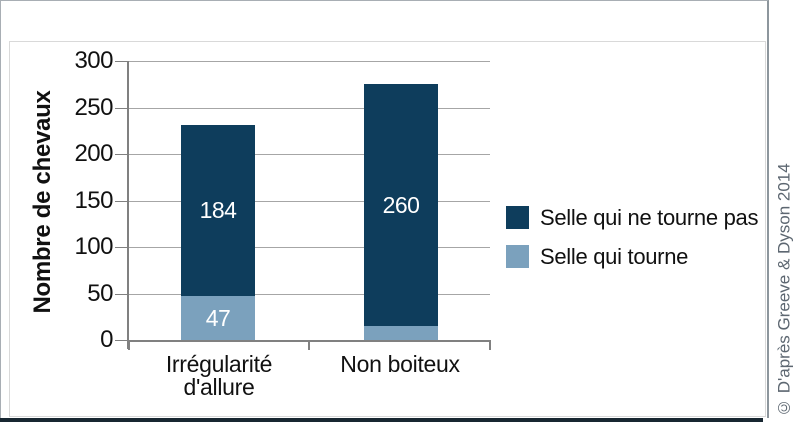 Image resolution: width=800 pixels, height=424 pixels. What do you see at coordinates (93, 153) in the screenshot?
I see `y-tick-label: 200` at bounding box center [93, 153].